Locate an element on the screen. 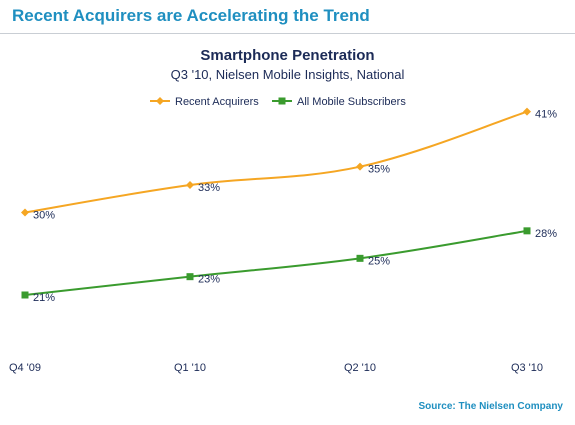 The width and height of the screenshot is (575, 425). x-tick-label-3: Q3 '10 is located at coordinates (527, 368).